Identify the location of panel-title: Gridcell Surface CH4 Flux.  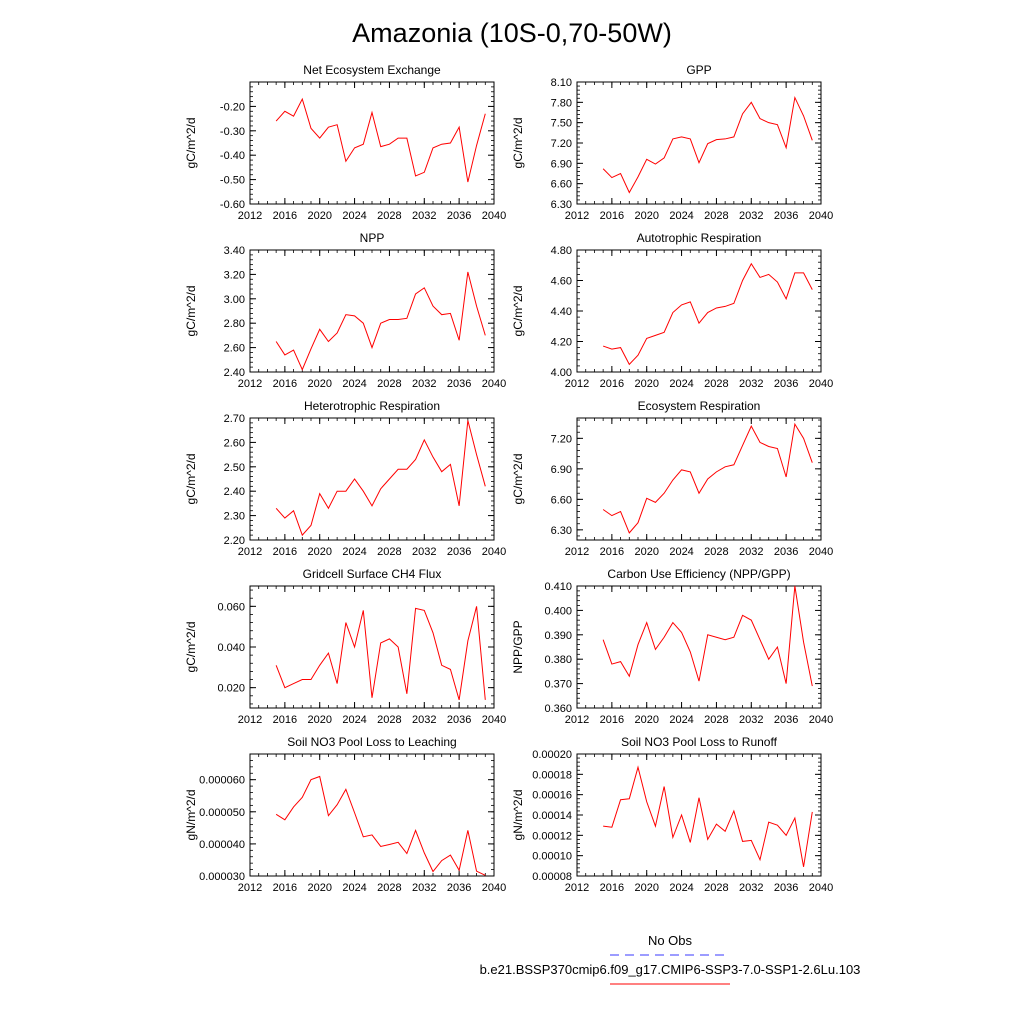
(372, 574).